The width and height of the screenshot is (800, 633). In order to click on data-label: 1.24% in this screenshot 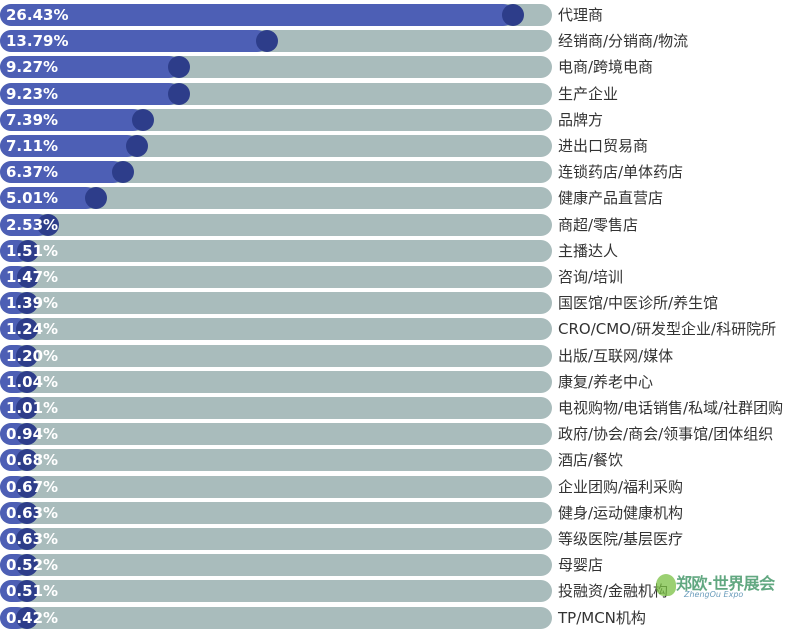, I will do `click(32, 329)`.